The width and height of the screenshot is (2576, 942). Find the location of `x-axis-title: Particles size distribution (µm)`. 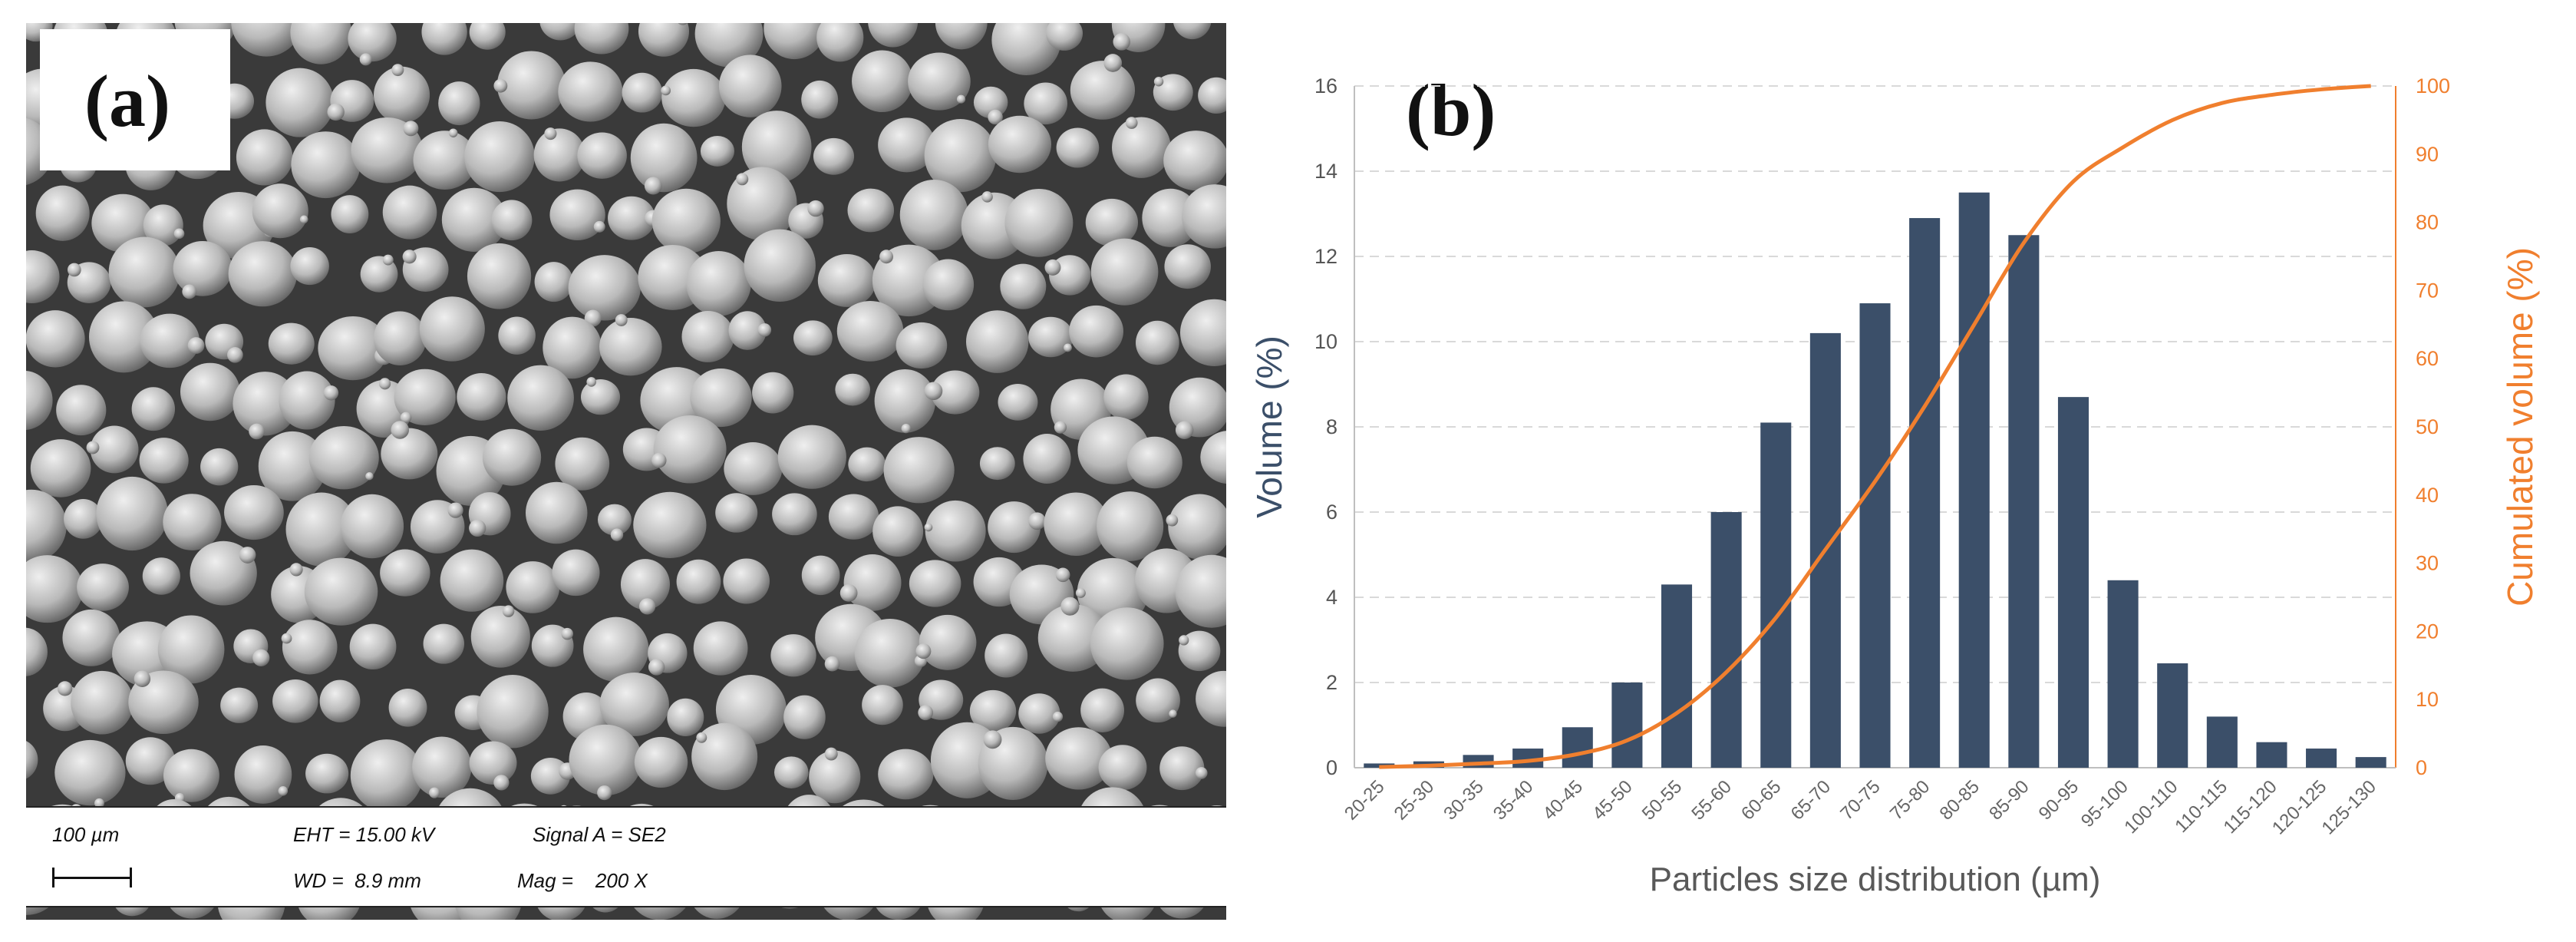

x-axis-title: Particles size distribution (µm) is located at coordinates (1875, 879).